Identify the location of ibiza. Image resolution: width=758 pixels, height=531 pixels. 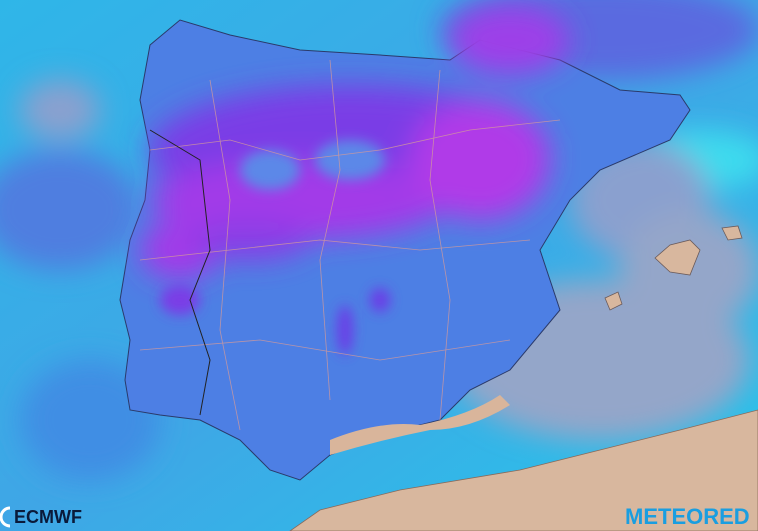
(613, 301).